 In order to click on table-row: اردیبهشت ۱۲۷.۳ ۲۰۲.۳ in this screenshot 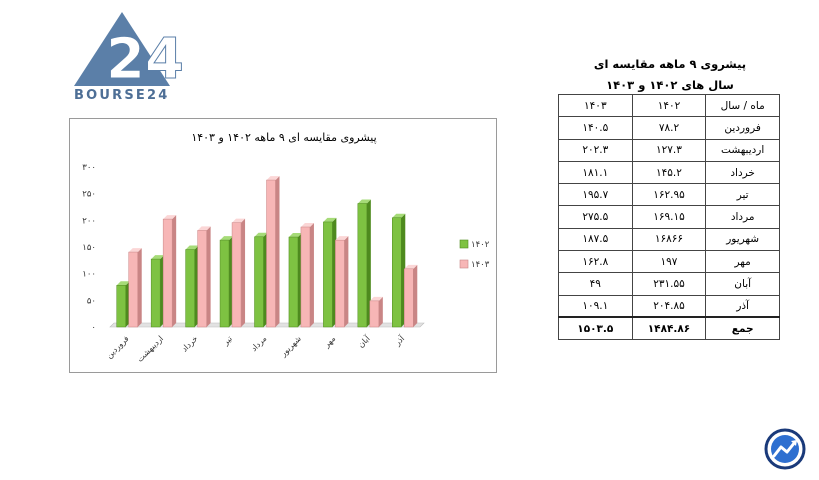, I will do `click(669, 150)`.